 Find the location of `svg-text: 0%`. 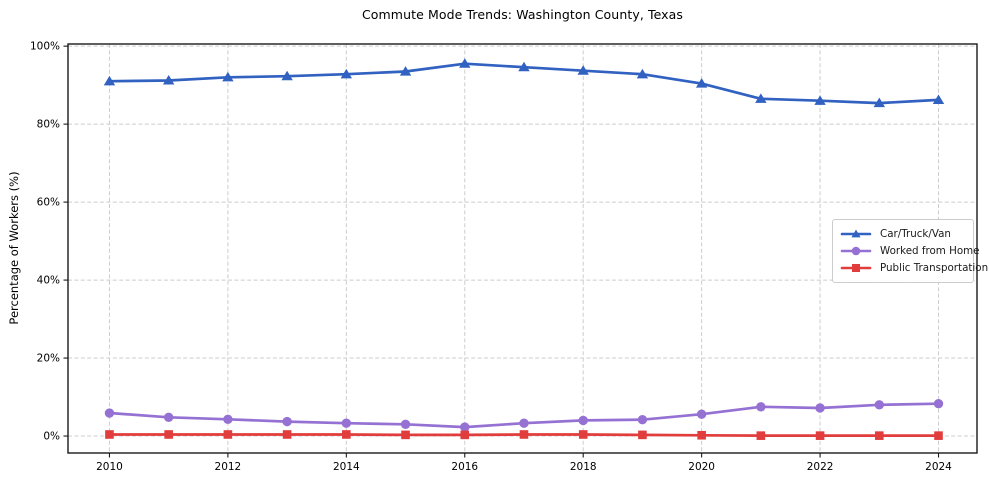

svg-text: 0% is located at coordinates (51, 437).